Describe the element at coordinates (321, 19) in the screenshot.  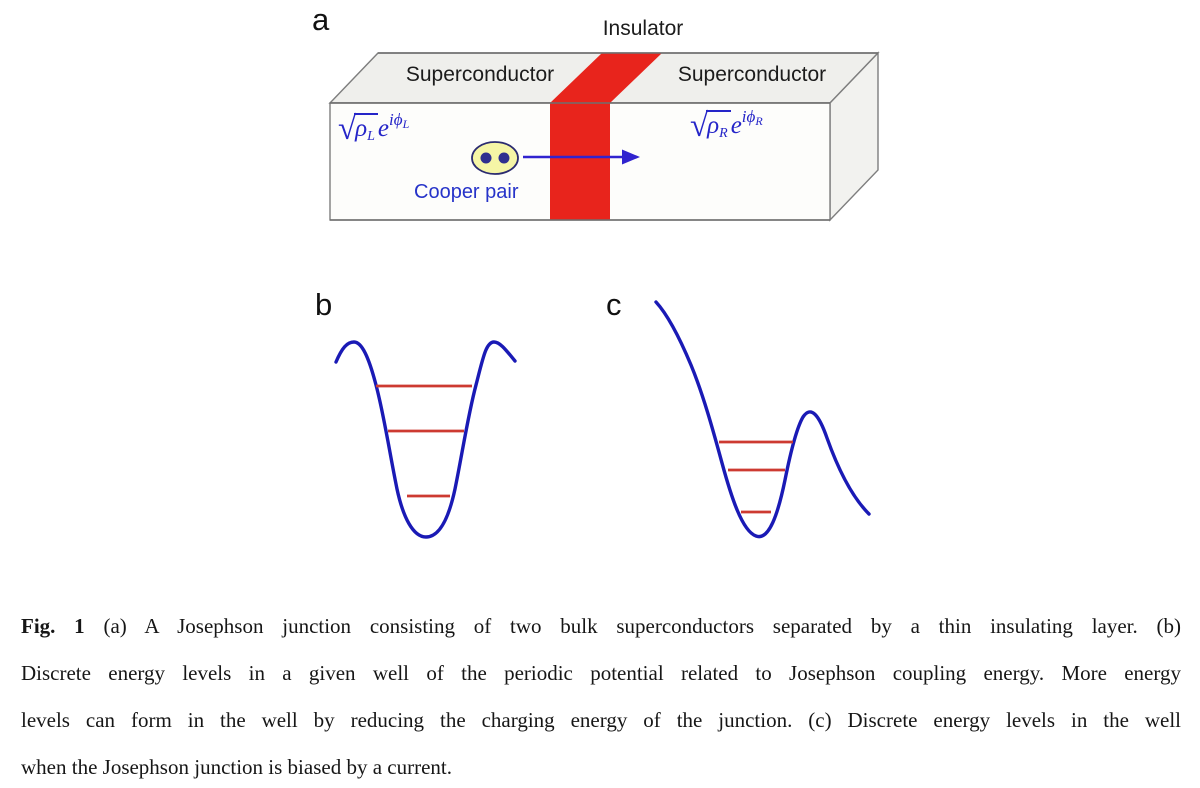
I see `panel-a-label: a` at that location.